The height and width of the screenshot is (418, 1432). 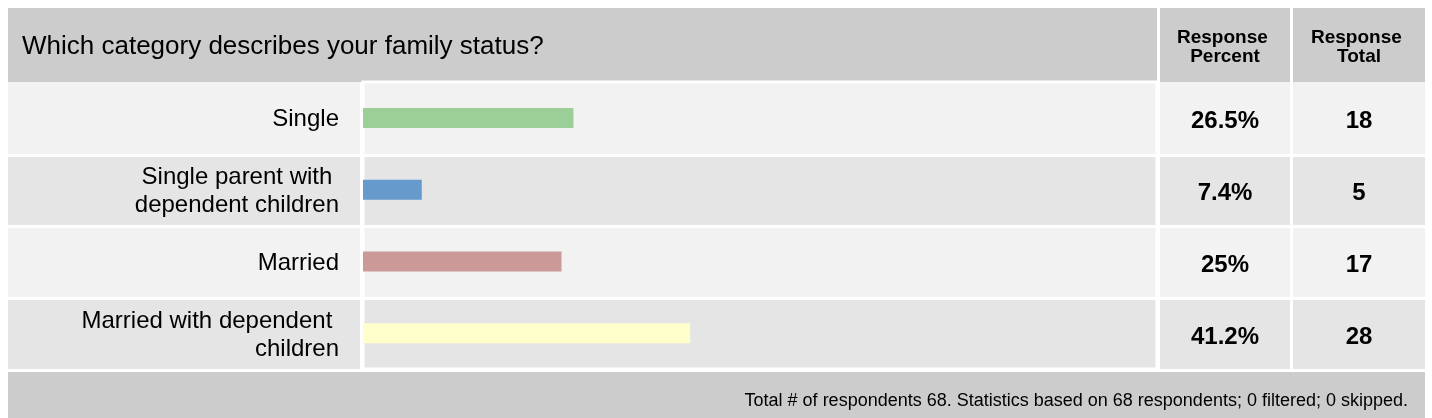 What do you see at coordinates (1225, 120) in the screenshot?
I see `data-label: 26.5%` at bounding box center [1225, 120].